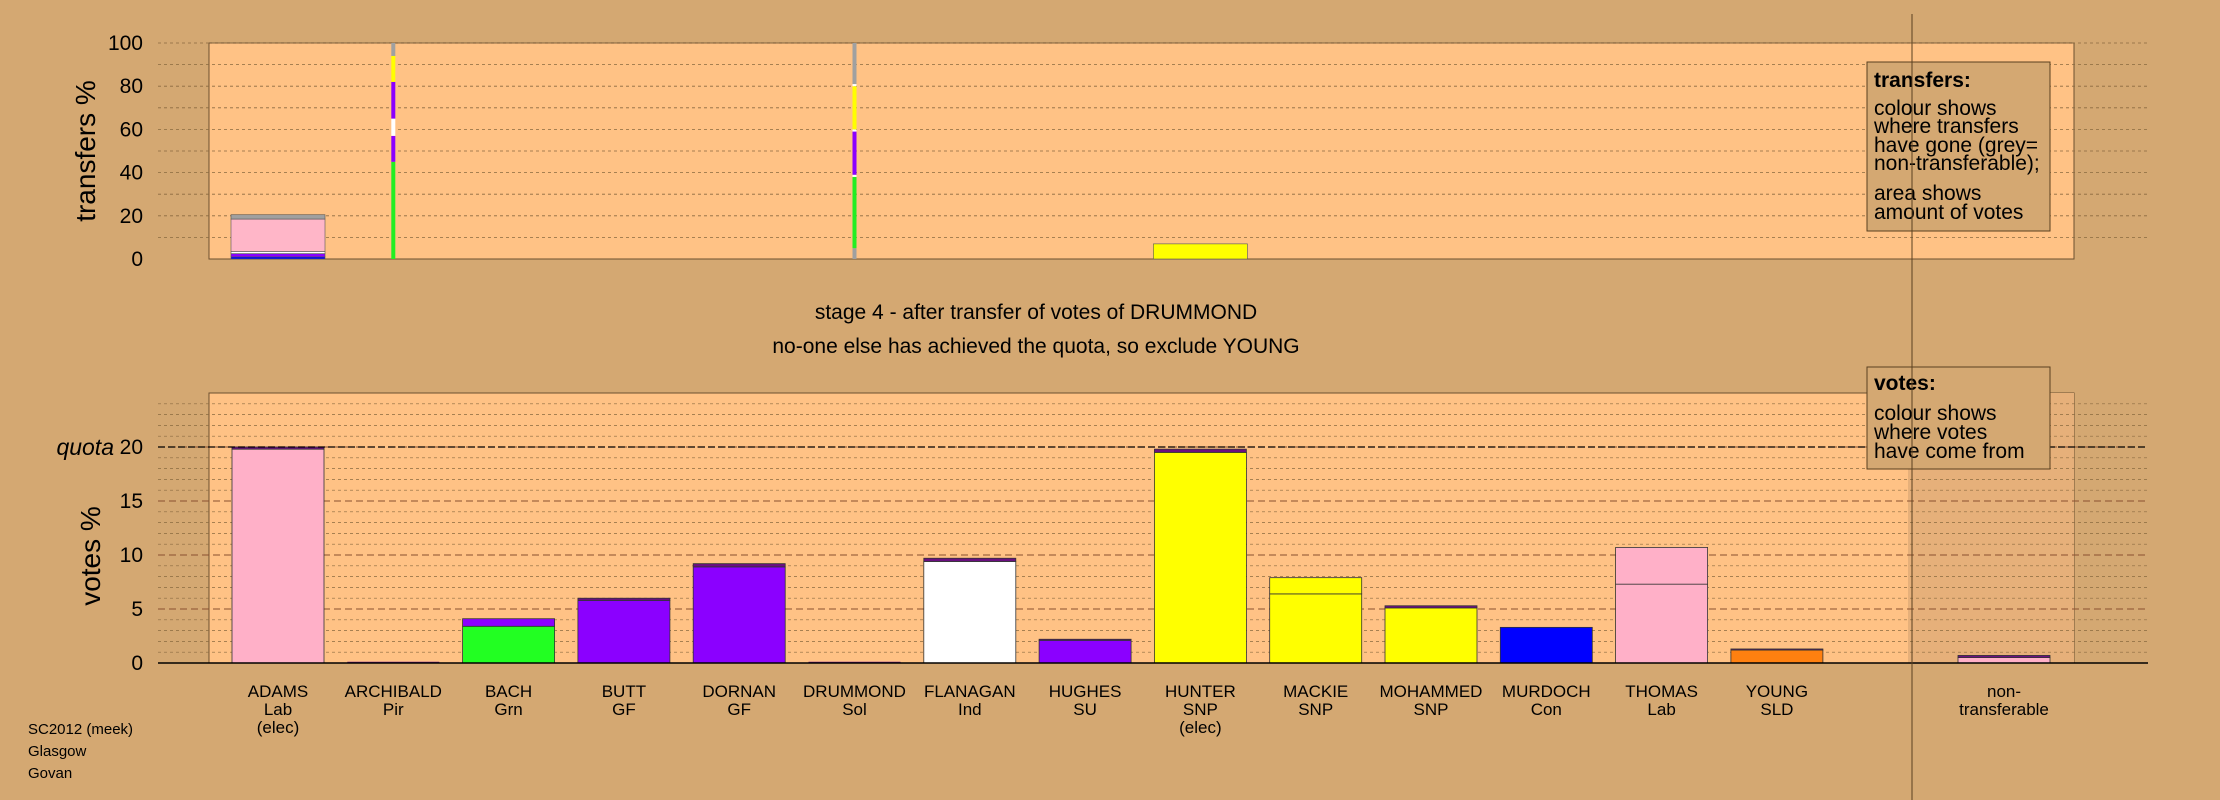 This screenshot has height=800, width=2220. Describe the element at coordinates (131, 216) in the screenshot. I see `y-tick-label: 20` at that location.